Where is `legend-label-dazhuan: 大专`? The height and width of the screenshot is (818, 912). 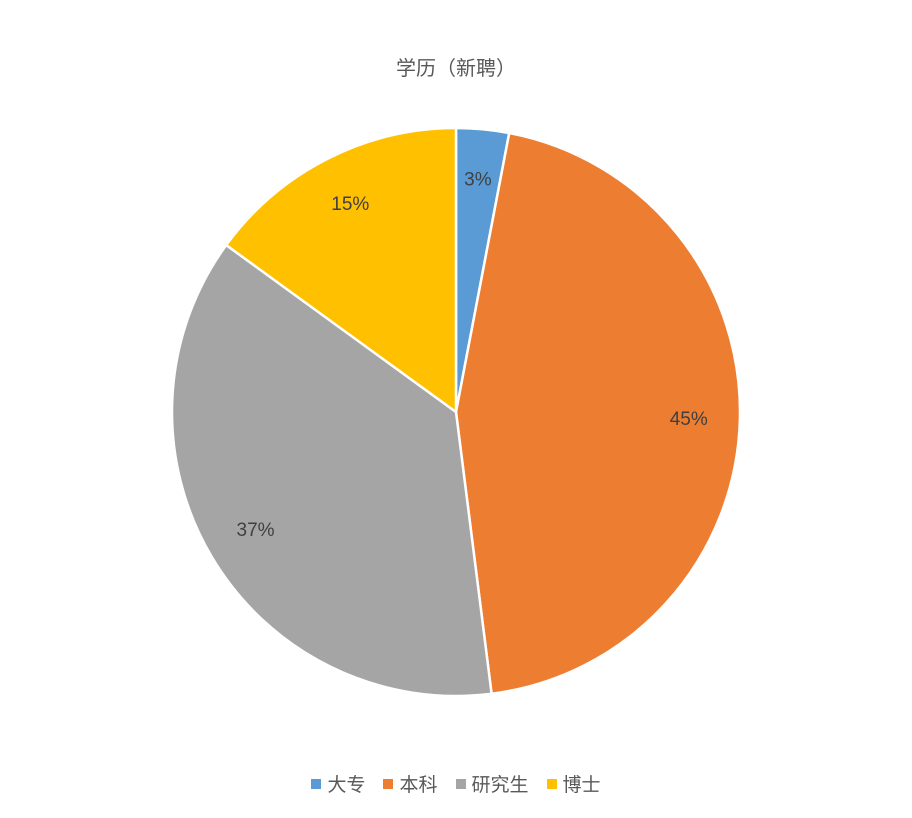 legend-label-dazhuan: 大专 is located at coordinates (346, 785).